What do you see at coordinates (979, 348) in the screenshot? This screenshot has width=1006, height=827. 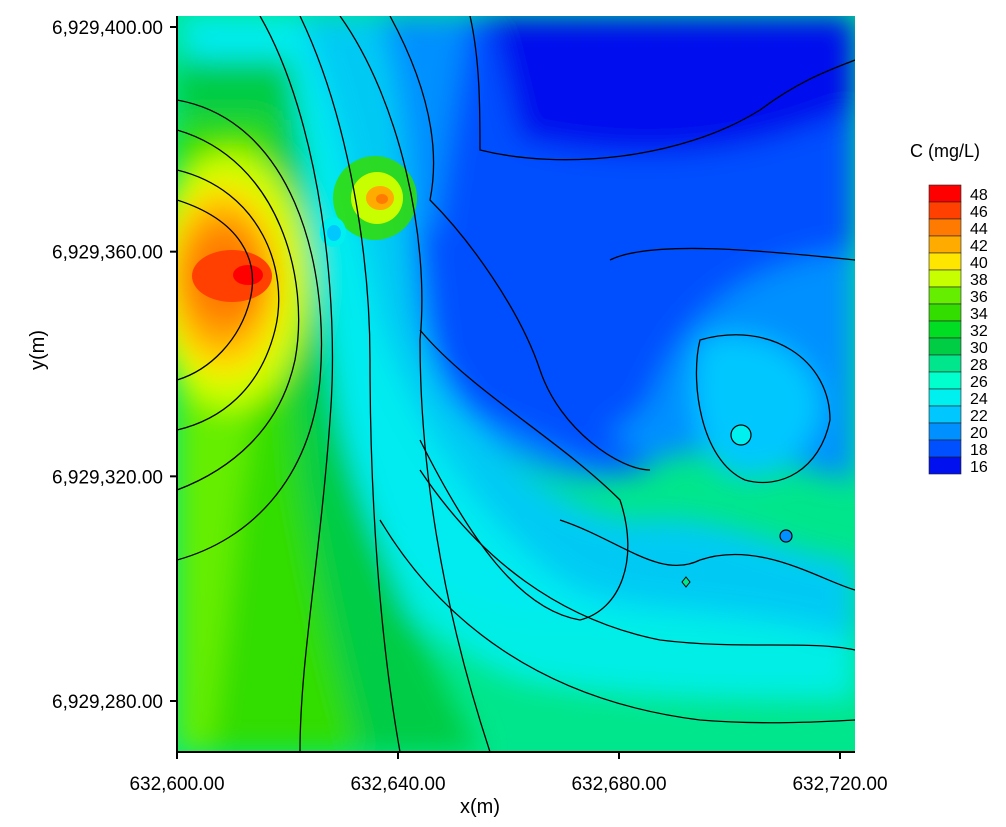 I see `colorbar-label: 30` at bounding box center [979, 348].